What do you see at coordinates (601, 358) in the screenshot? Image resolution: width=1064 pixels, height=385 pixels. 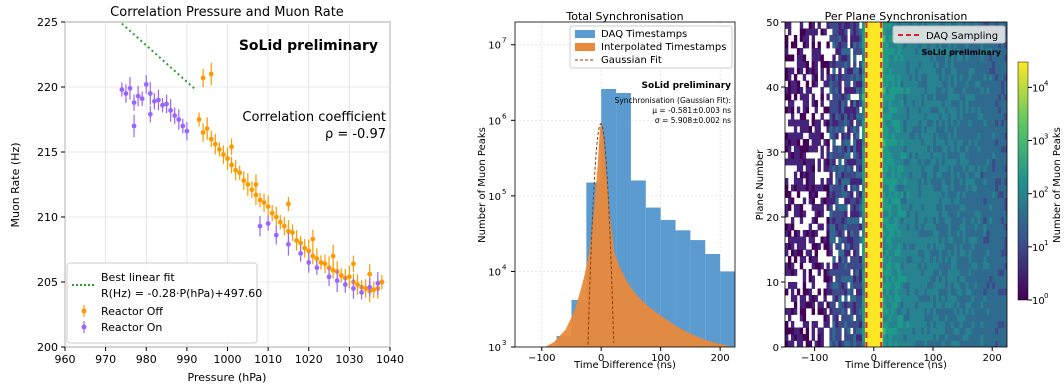 I see `chart2-xtick-label: 0` at bounding box center [601, 358].